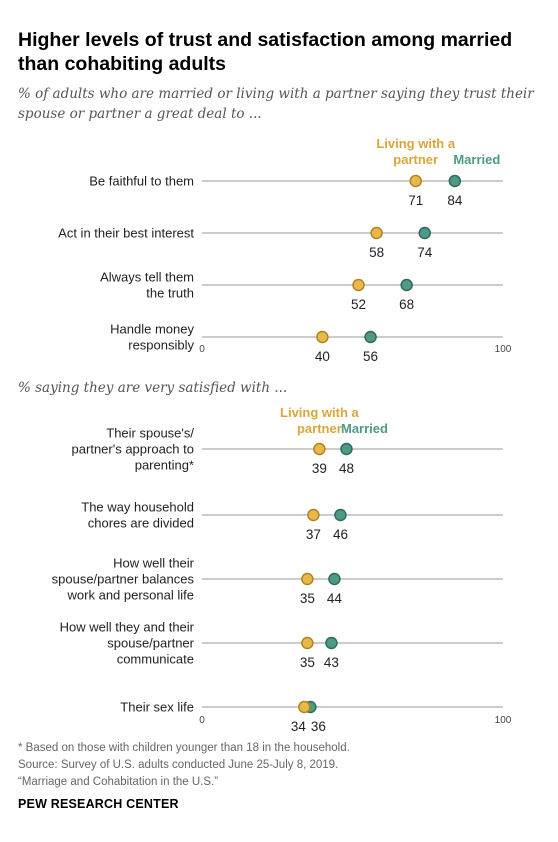 The image size is (558, 842). What do you see at coordinates (126, 233) in the screenshot?
I see `category-label: Act in their best interest` at bounding box center [126, 233].